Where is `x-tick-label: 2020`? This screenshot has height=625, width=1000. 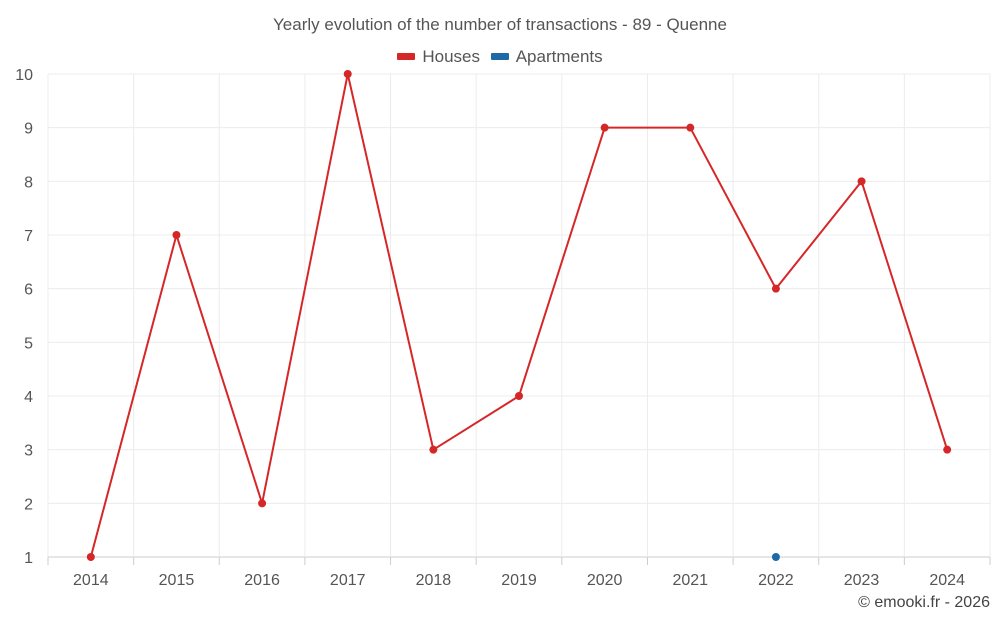
x-tick-label: 2020 is located at coordinates (605, 580).